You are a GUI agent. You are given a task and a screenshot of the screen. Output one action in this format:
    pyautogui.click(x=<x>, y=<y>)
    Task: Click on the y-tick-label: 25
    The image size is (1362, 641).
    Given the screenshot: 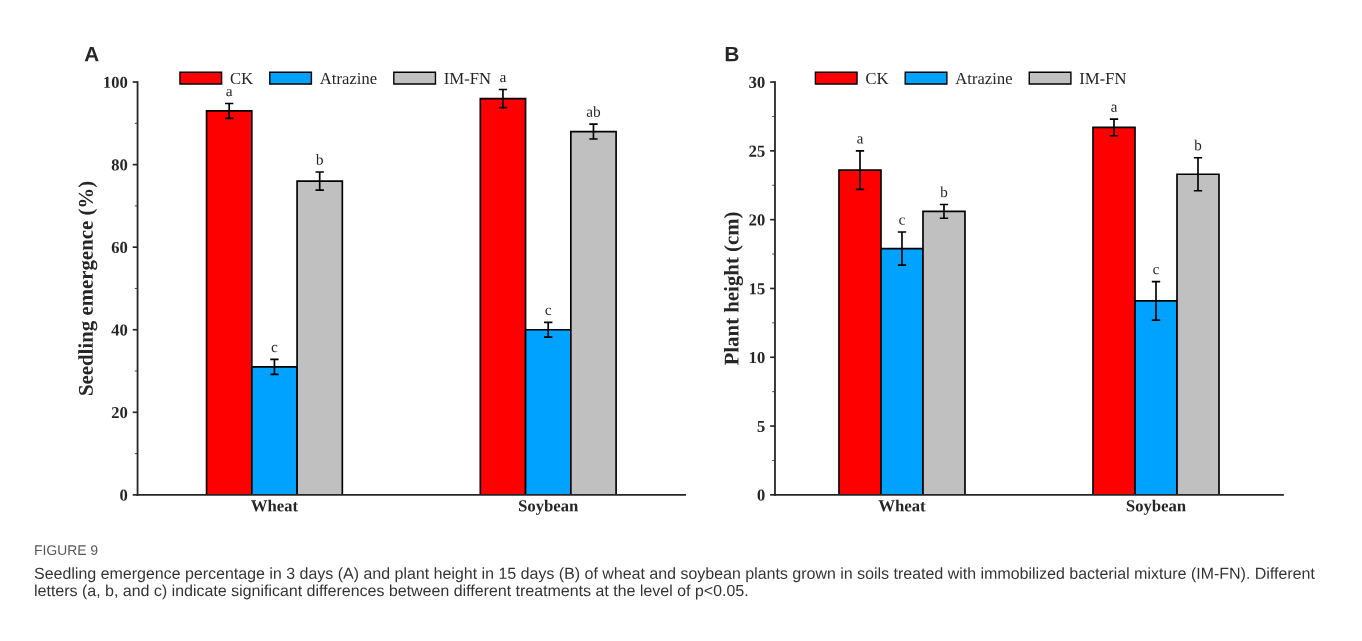 What is the action you would take?
    pyautogui.click(x=757, y=151)
    